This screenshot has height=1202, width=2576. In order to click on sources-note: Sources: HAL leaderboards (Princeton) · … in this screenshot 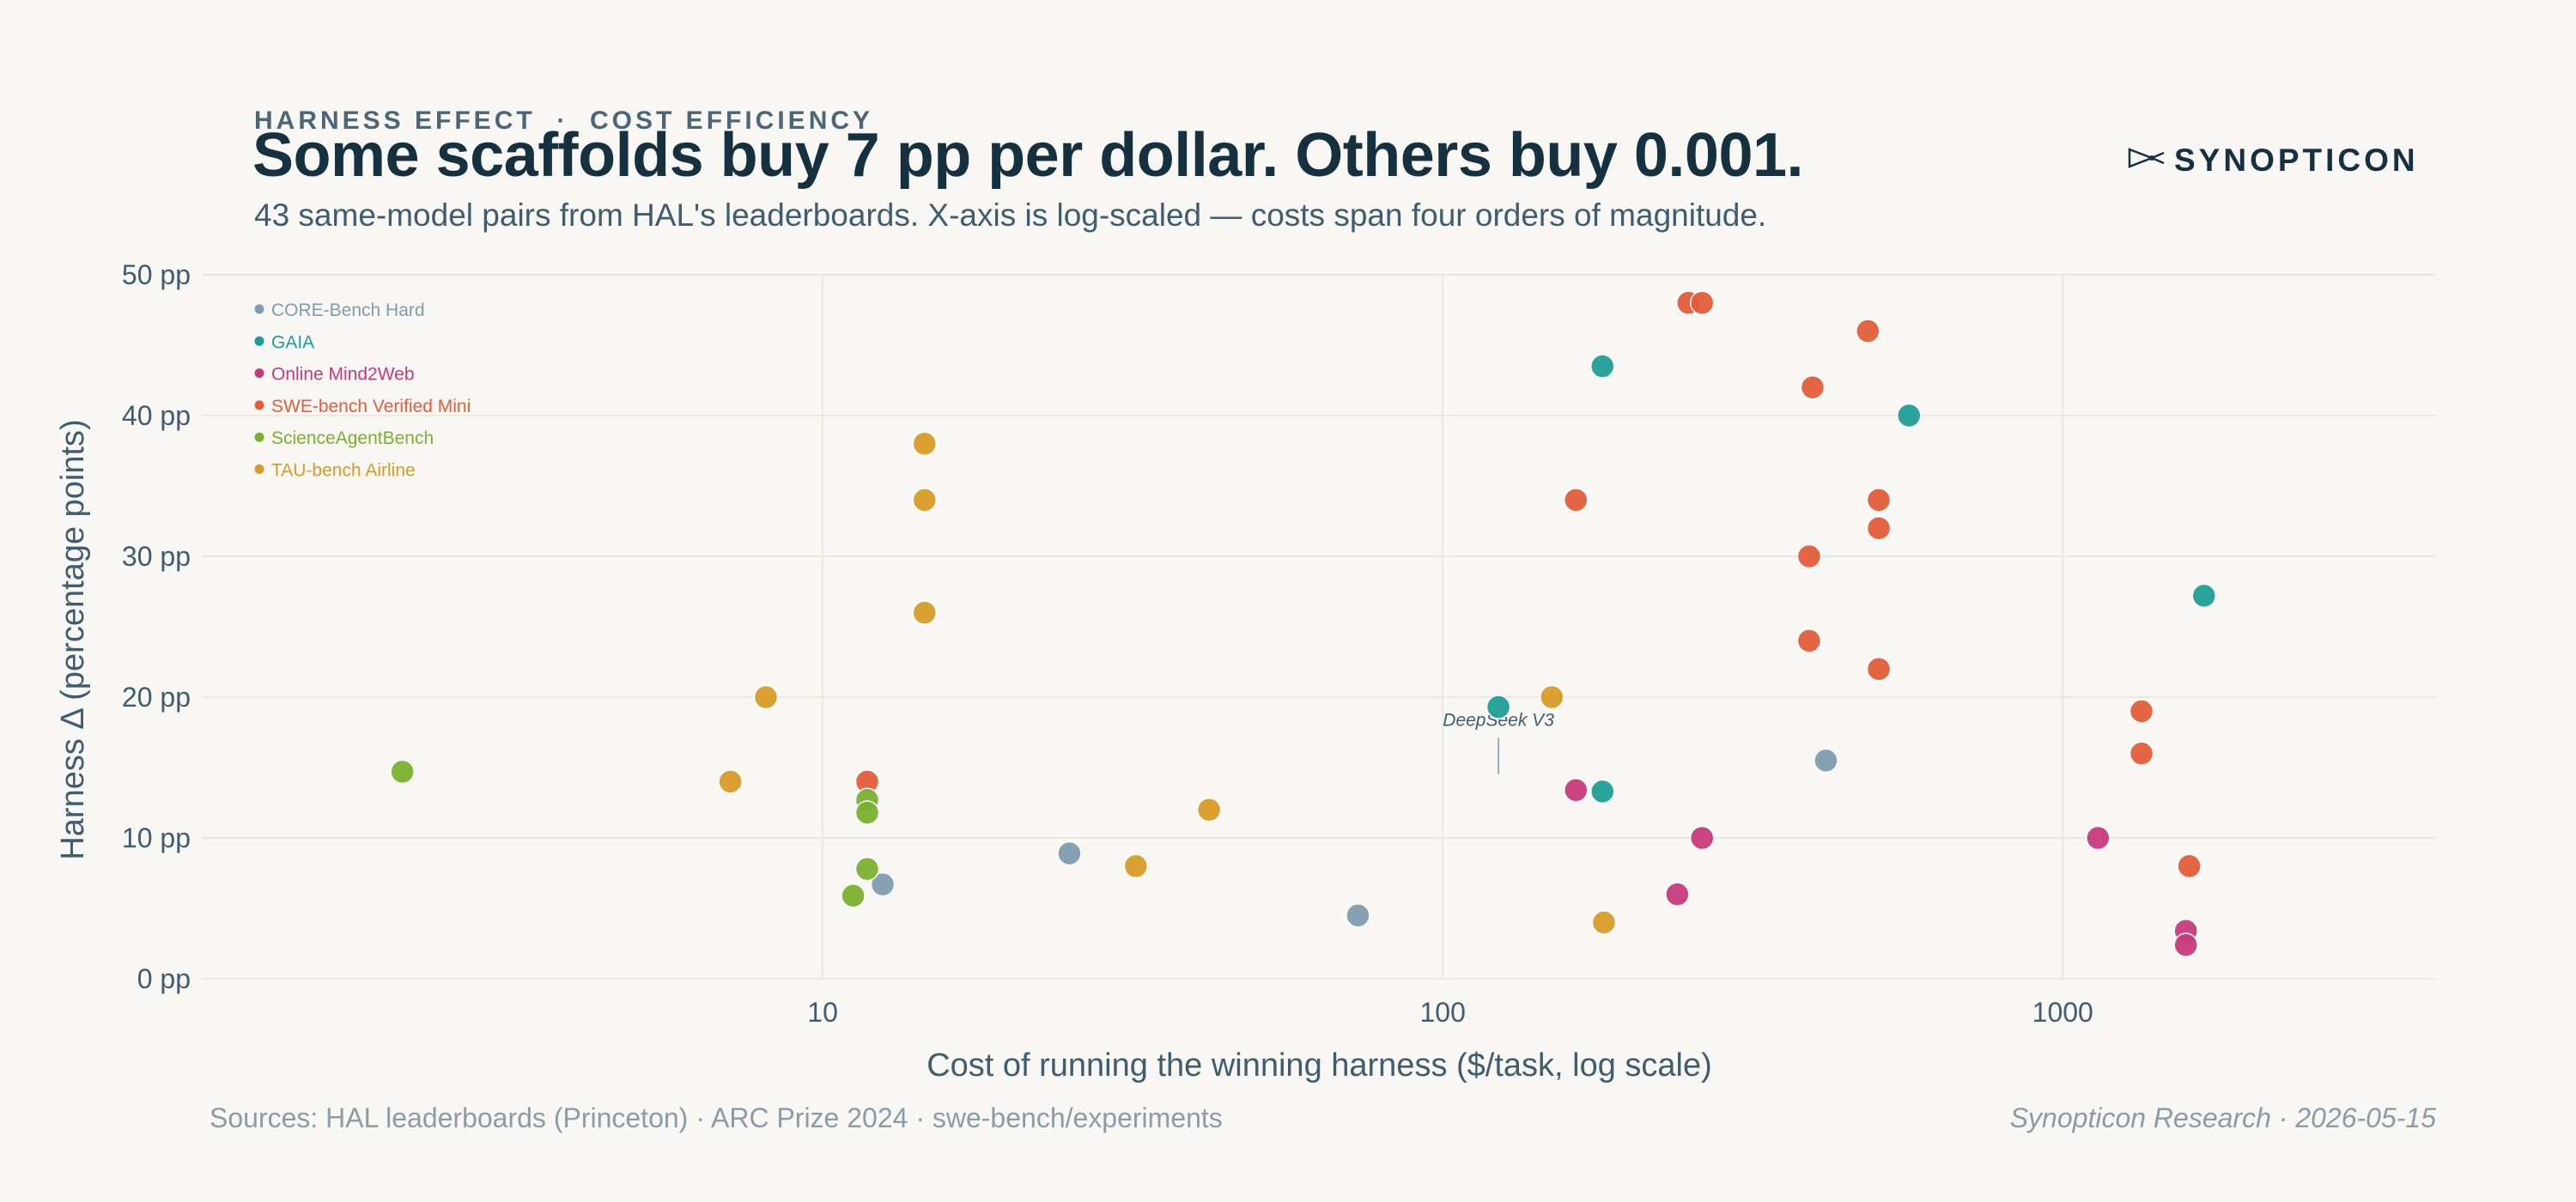, I will do `click(716, 1117)`.